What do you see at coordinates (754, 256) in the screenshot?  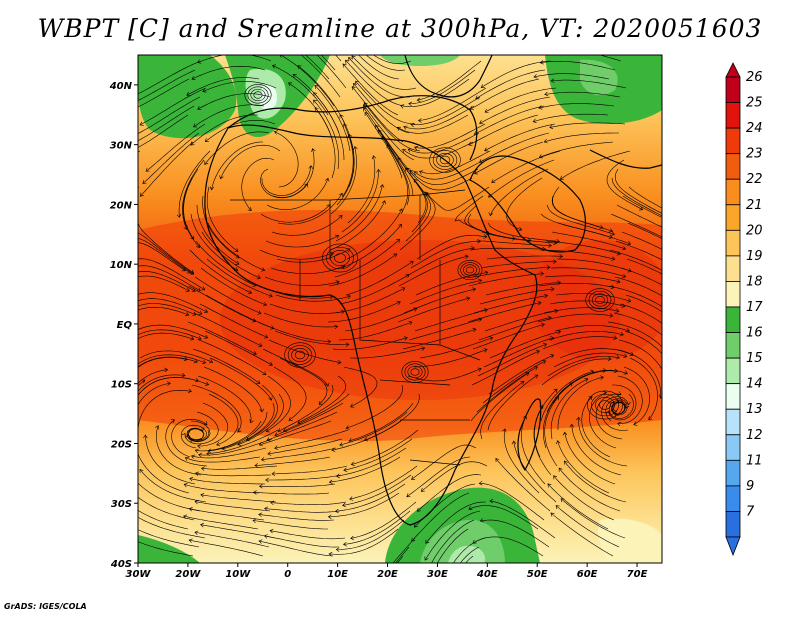 I see `colorbar-label: 19` at bounding box center [754, 256].